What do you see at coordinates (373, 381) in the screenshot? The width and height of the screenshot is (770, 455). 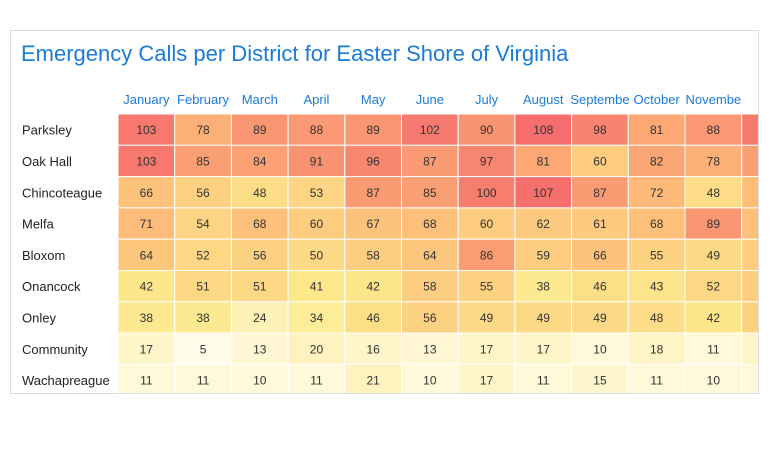 I see `cell-value-label: 21` at bounding box center [373, 381].